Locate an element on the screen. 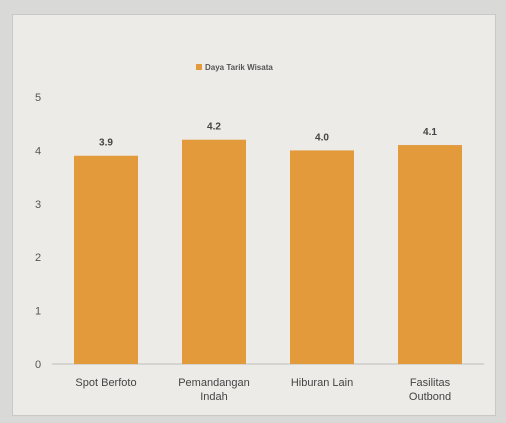  data-label: 4.1 is located at coordinates (430, 132).